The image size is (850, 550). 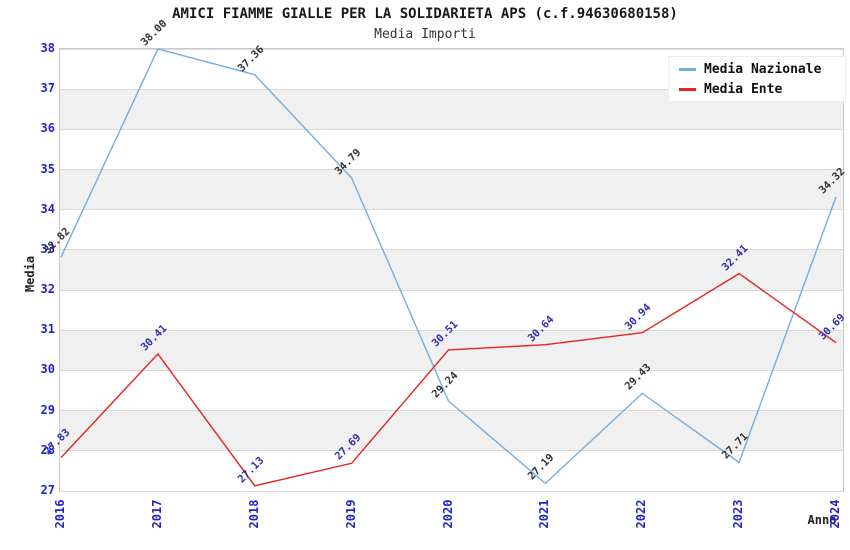 I want to click on y-tick-label: 33, so click(x=47, y=248).